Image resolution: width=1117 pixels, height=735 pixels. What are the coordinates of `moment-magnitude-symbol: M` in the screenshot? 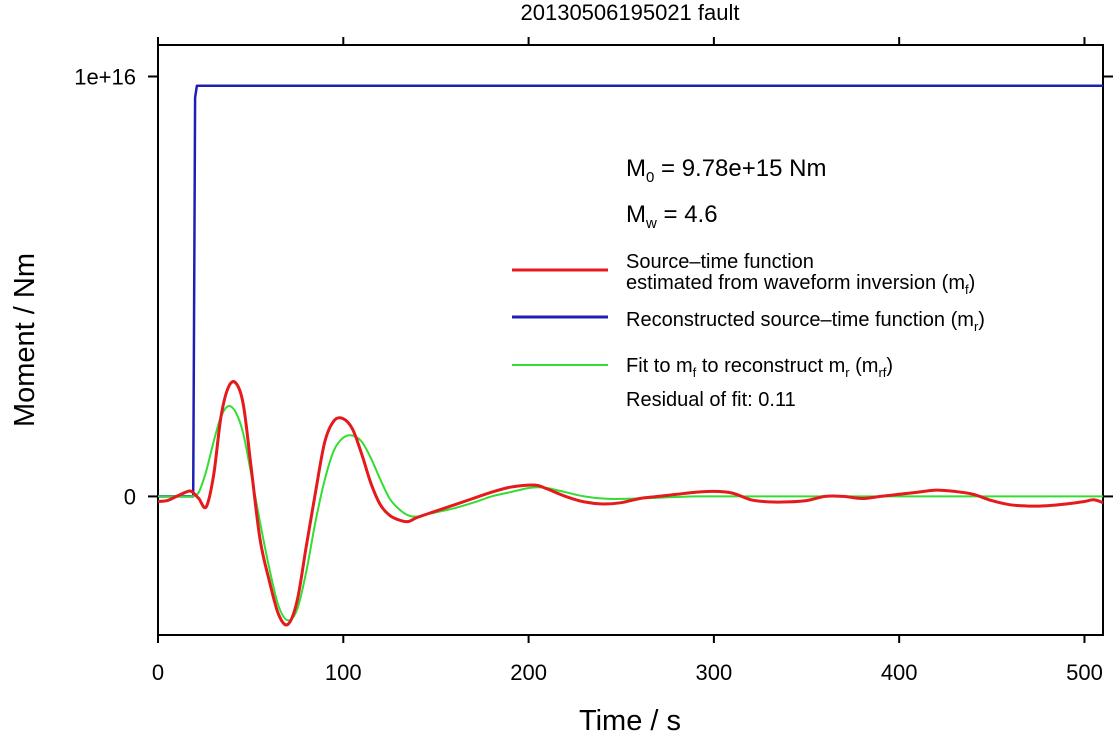 It's located at (636, 214).